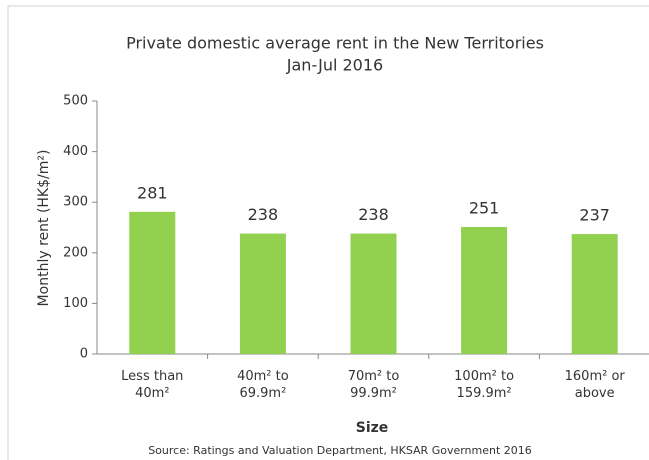 This screenshot has height=460, width=649. I want to click on y-tick-label: 500, so click(75, 101).